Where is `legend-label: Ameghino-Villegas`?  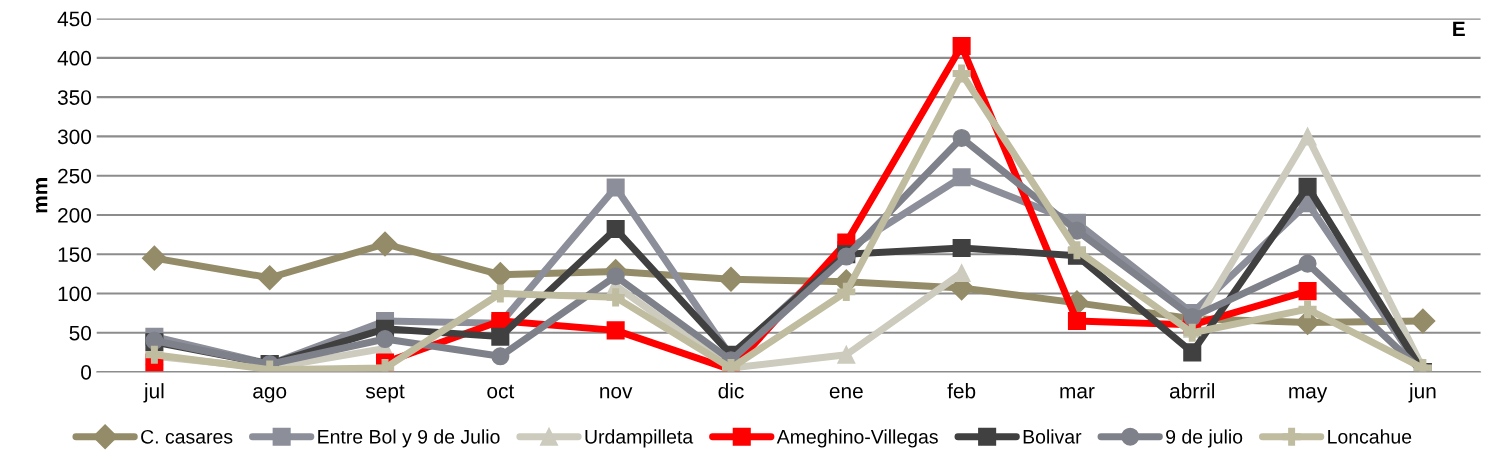 legend-label: Ameghino-Villegas is located at coordinates (857, 438).